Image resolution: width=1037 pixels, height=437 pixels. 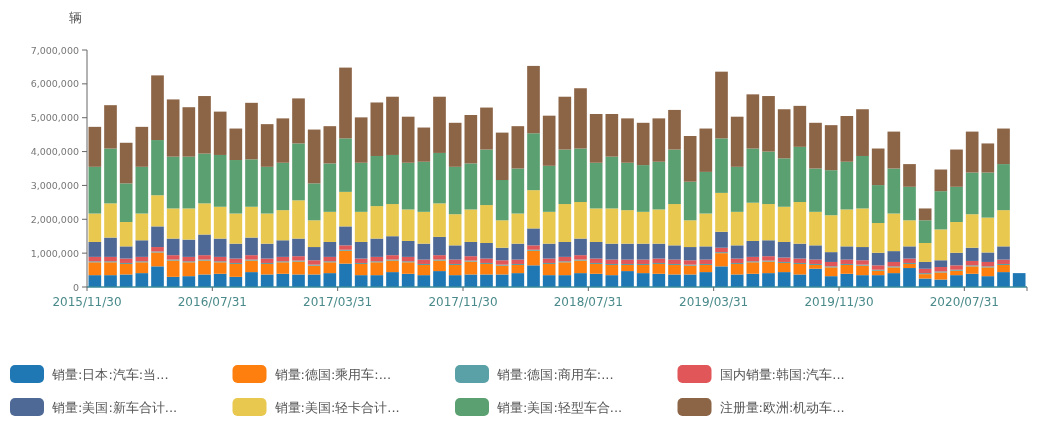 What do you see at coordinates (338, 302) in the screenshot?
I see `x-tick-label: 2017/03/31` at bounding box center [338, 302].